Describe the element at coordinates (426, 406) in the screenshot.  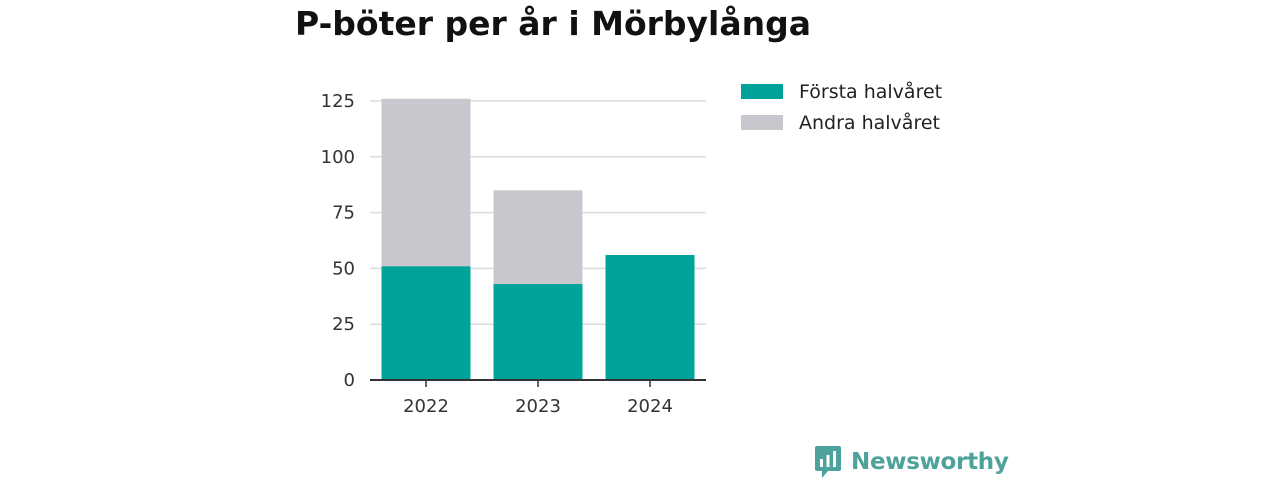
I see `x-tick-label-2022: 2022` at that location.